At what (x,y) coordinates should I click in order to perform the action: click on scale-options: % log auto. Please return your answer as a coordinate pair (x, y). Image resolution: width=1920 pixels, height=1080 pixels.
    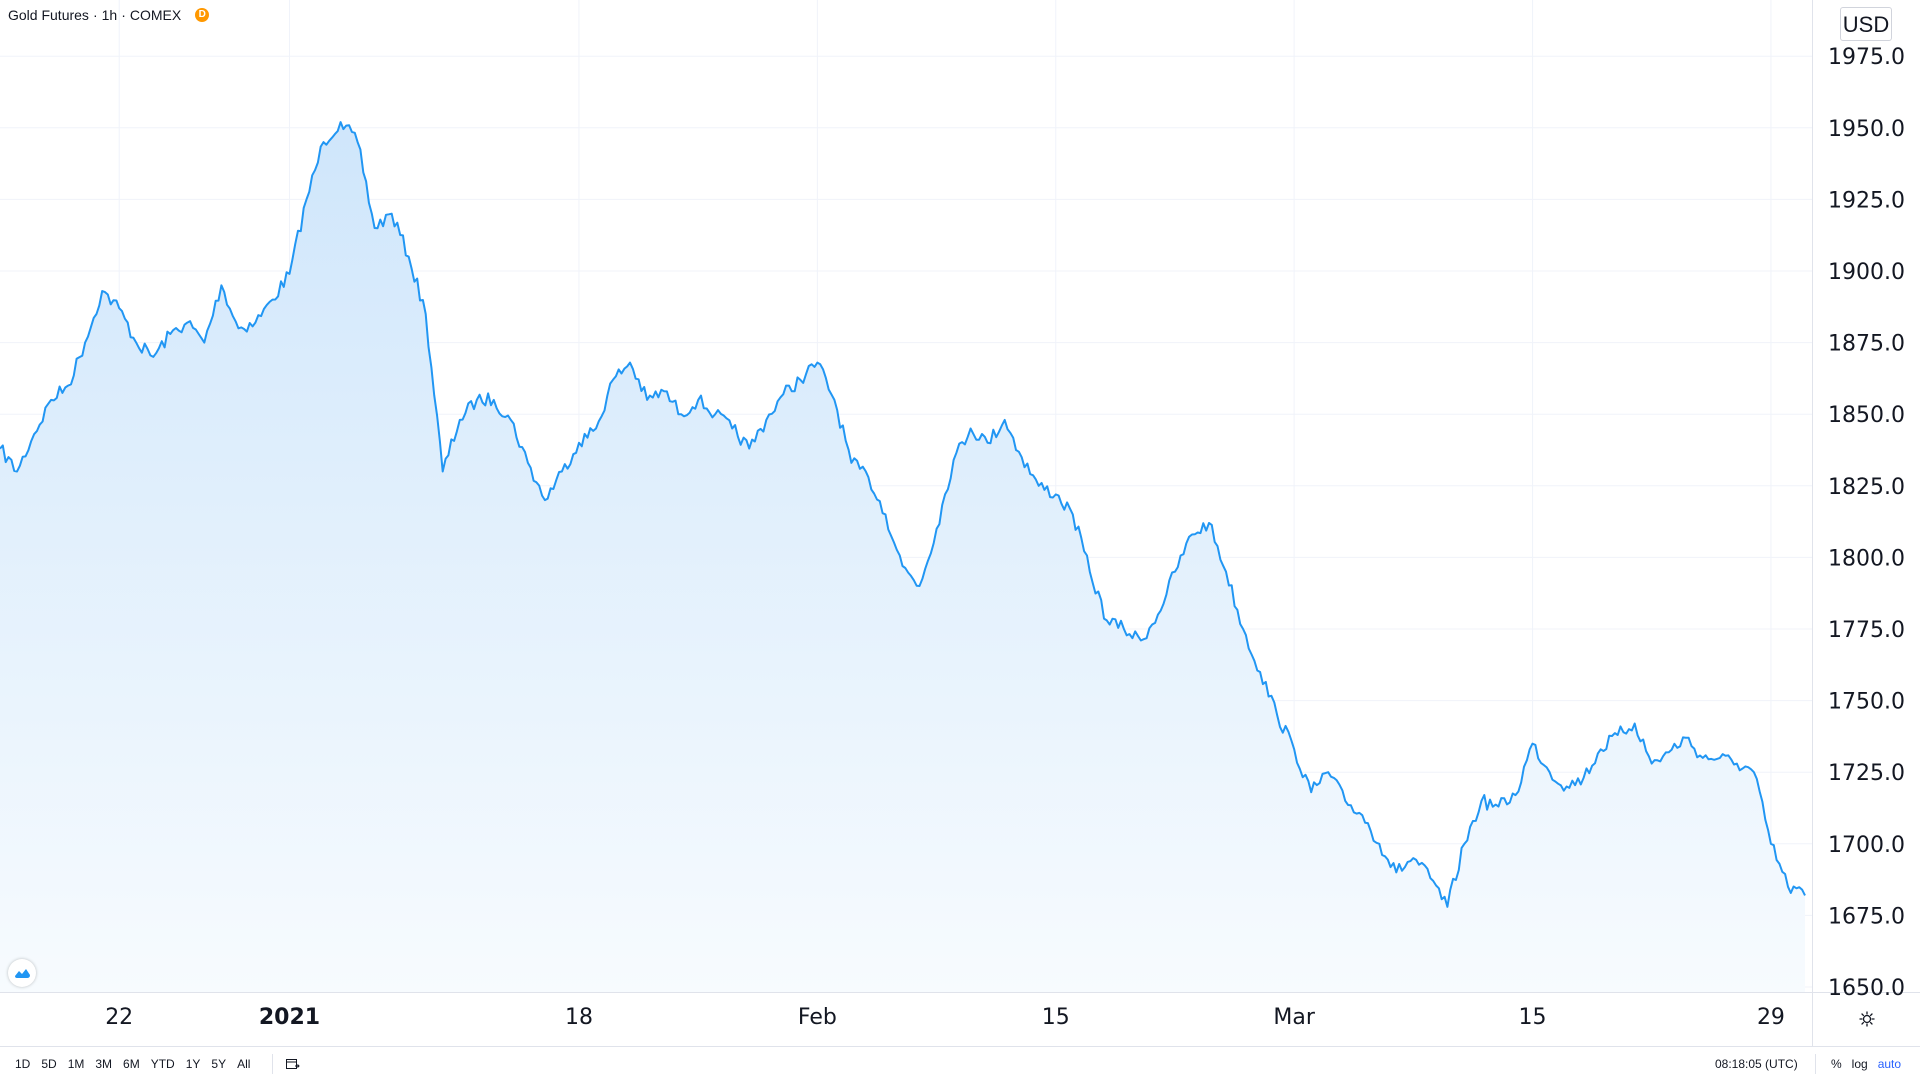
    Looking at the image, I should click on (1866, 1064).